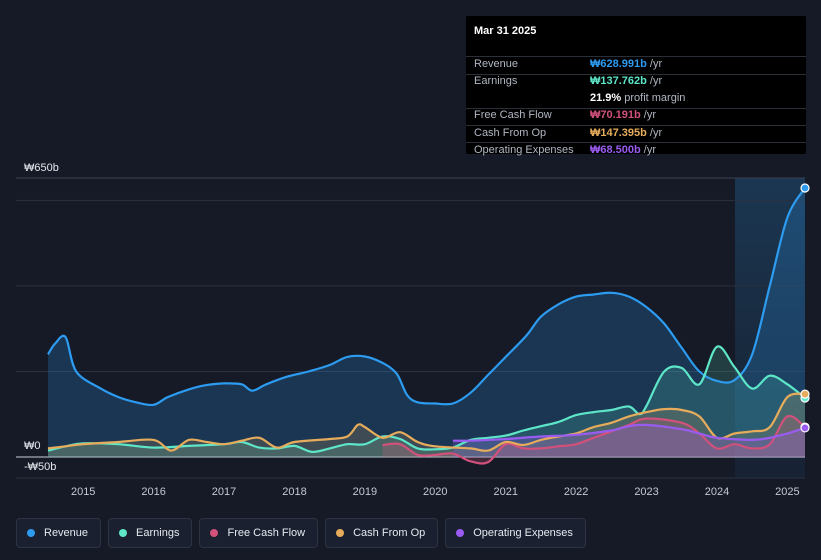 This screenshot has height=560, width=821. Describe the element at coordinates (158, 533) in the screenshot. I see `legend-label: Earnings` at that location.